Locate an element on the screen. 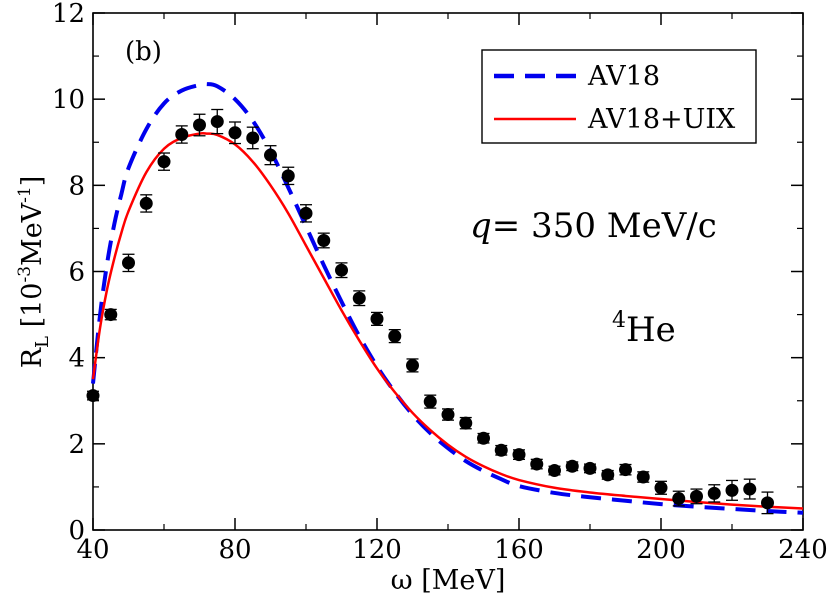  legend: AV18 AV18+UIX is located at coordinates (619, 96).